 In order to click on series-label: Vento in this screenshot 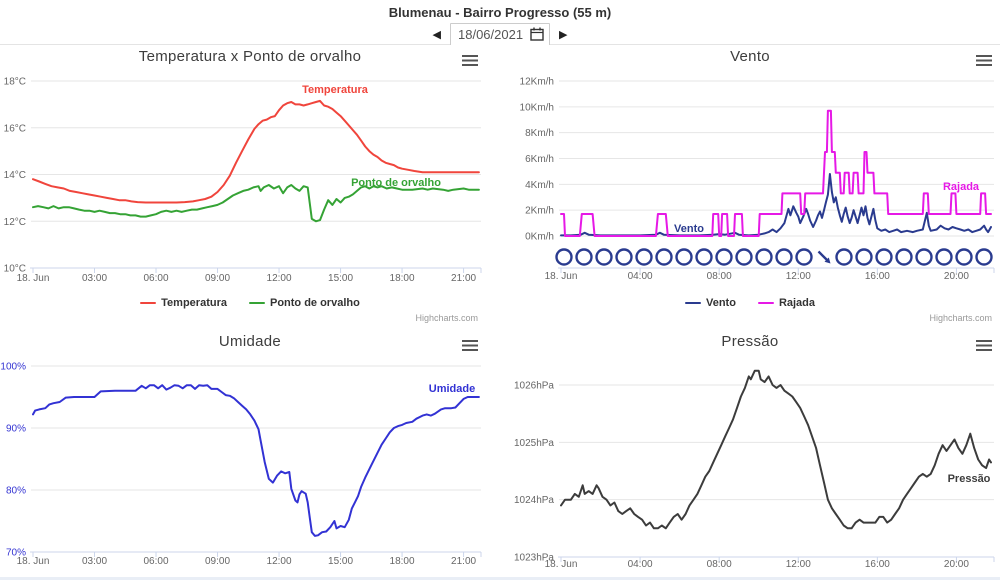, I will do `click(689, 229)`.